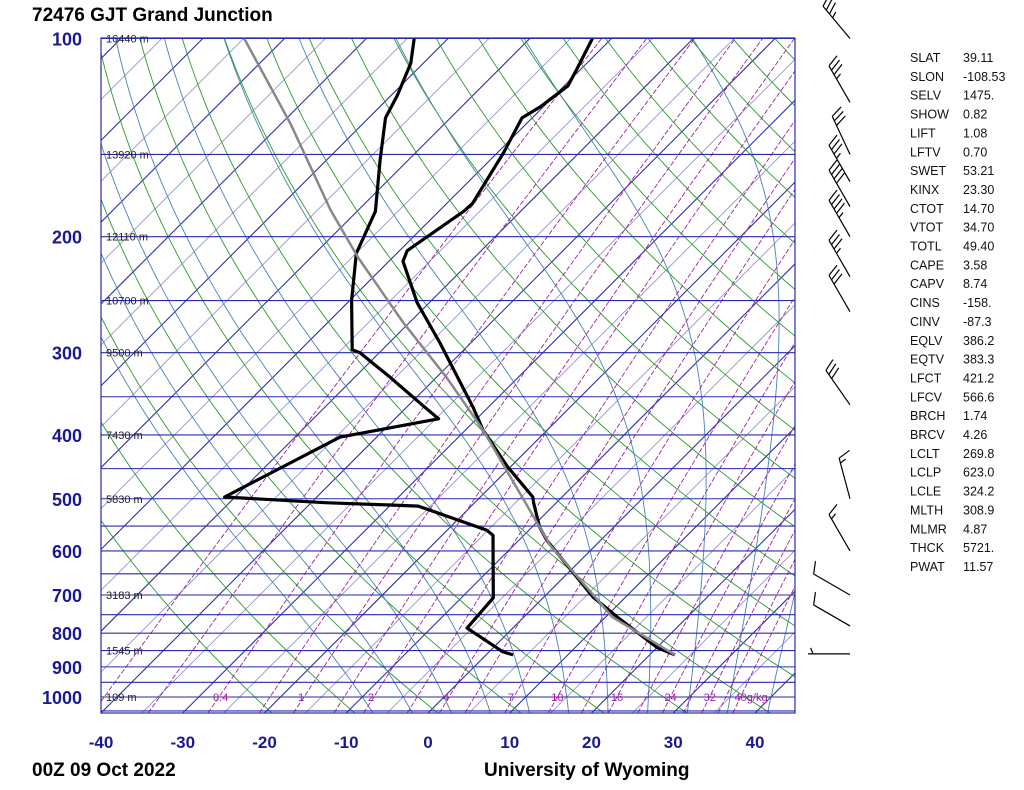 The height and width of the screenshot is (790, 1024). Describe the element at coordinates (511, 698) in the screenshot. I see `mixing-ratio-label: 7` at that location.